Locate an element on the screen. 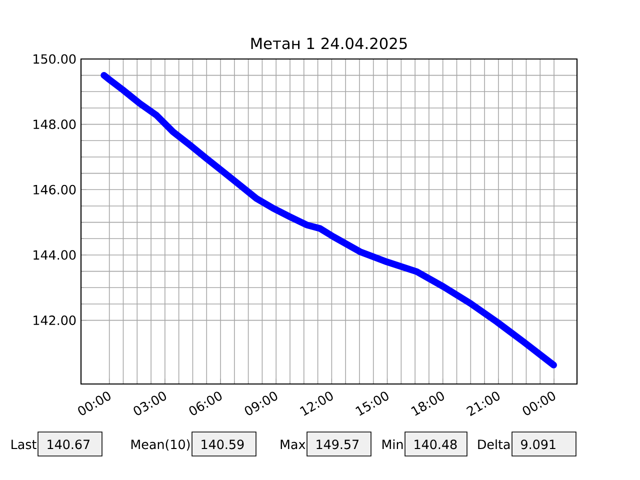 The height and width of the screenshot is (480, 640). text: 140.59 is located at coordinates (223, 445).